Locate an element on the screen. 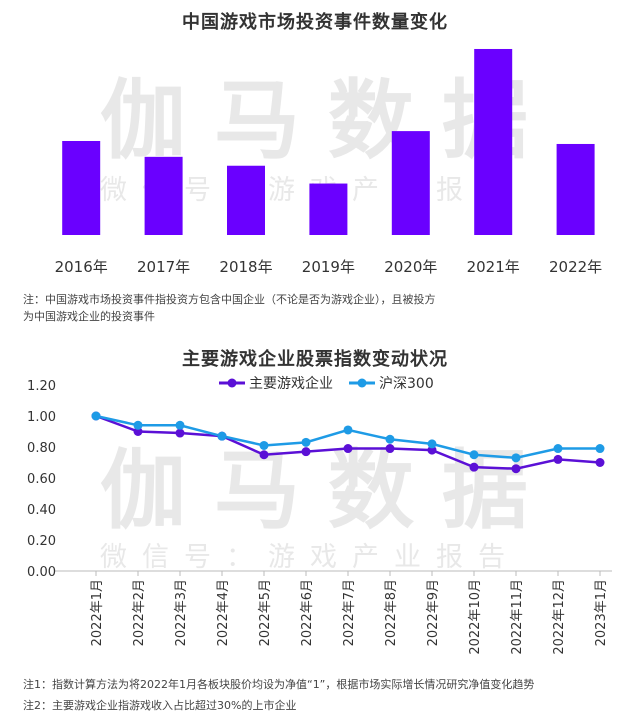 This screenshot has height=723, width=630. y-tick-label-1: 1.20 is located at coordinates (41, 386).